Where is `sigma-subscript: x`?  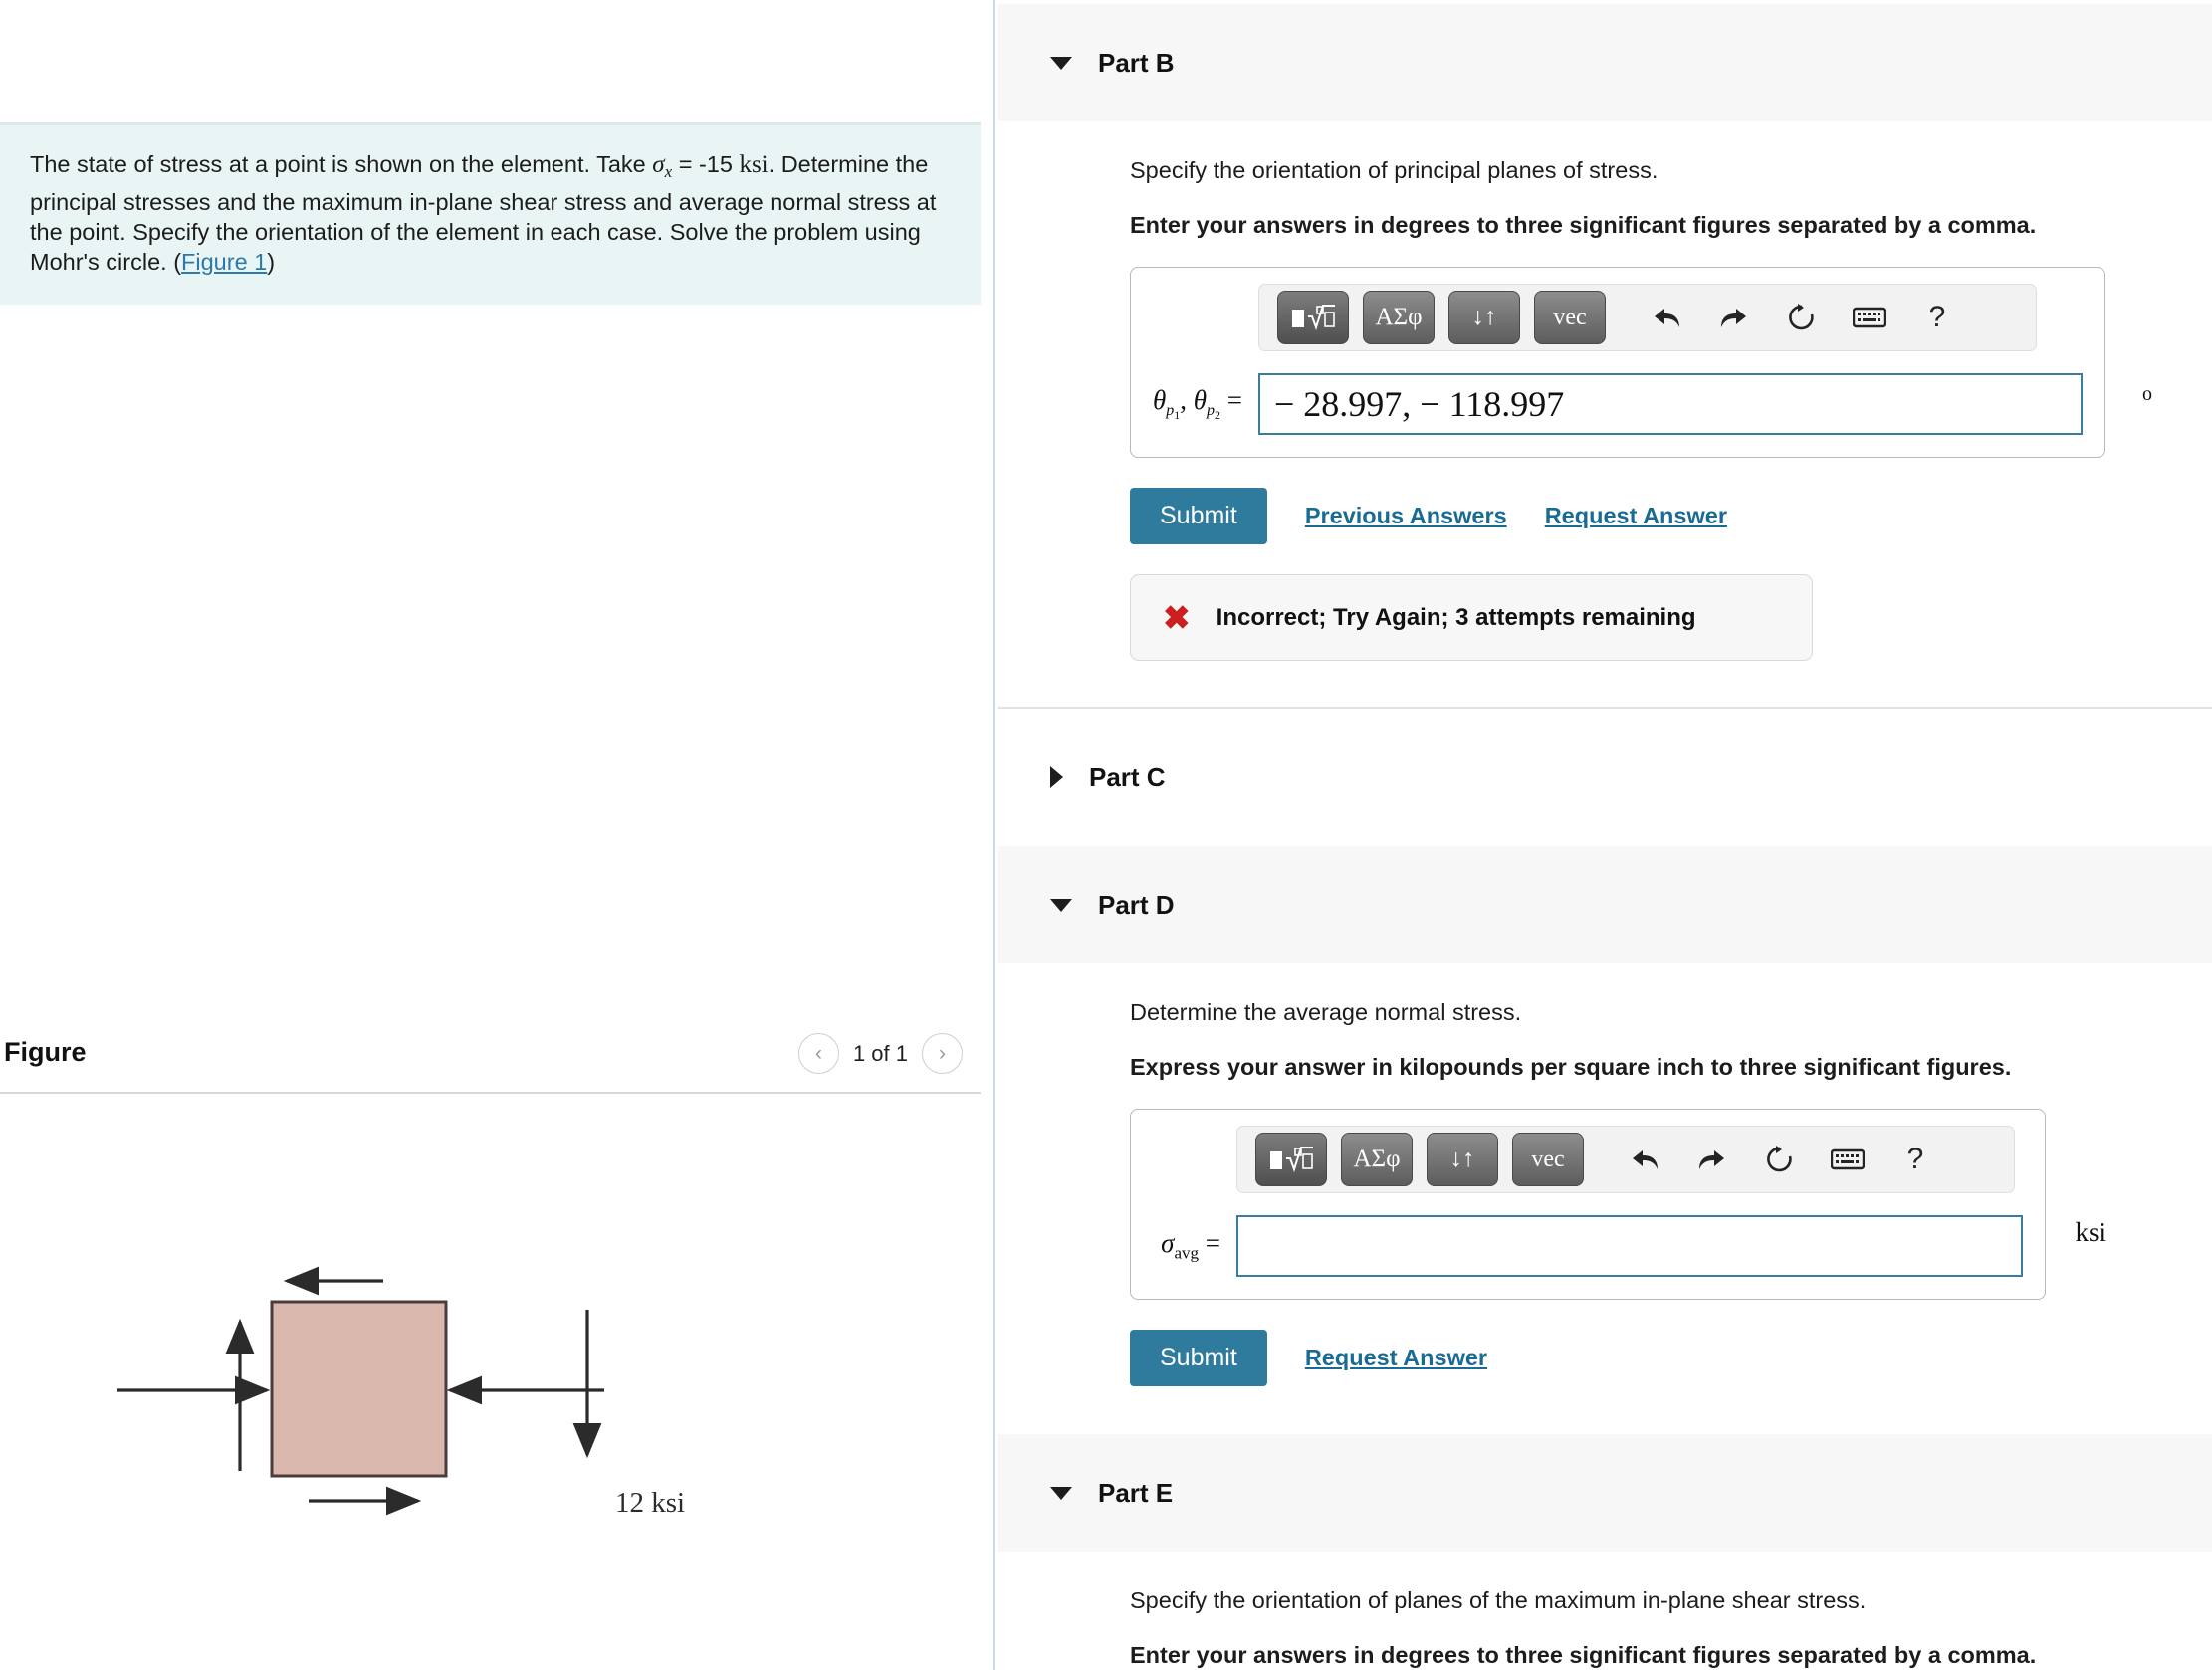
sigma-subscript: x is located at coordinates (668, 171).